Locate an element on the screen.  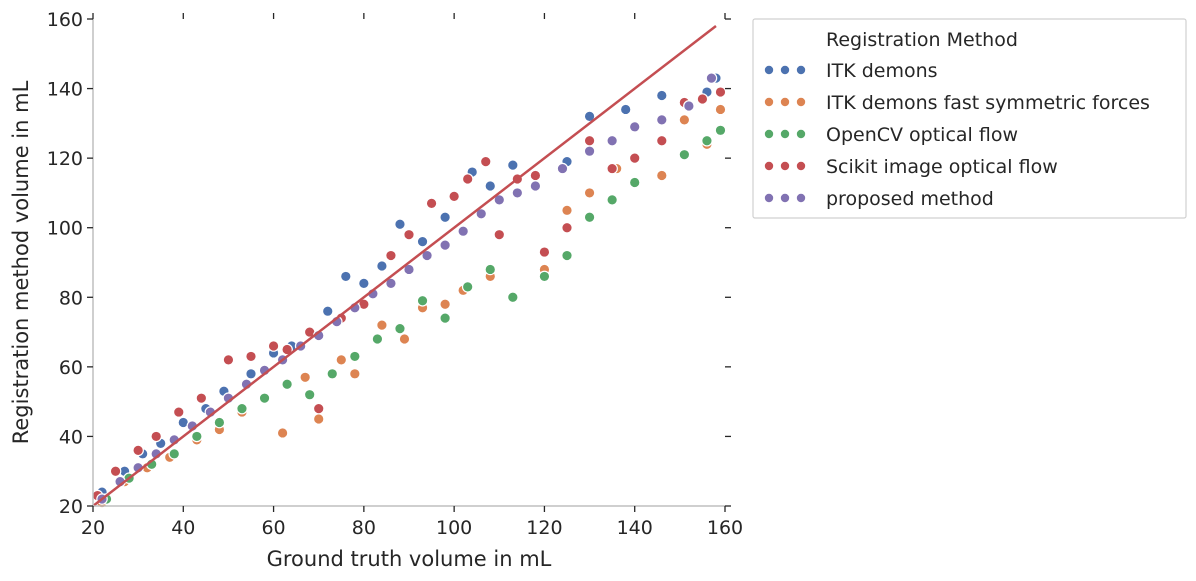
legend-entry: ITK demons is located at coordinates (851, 71).